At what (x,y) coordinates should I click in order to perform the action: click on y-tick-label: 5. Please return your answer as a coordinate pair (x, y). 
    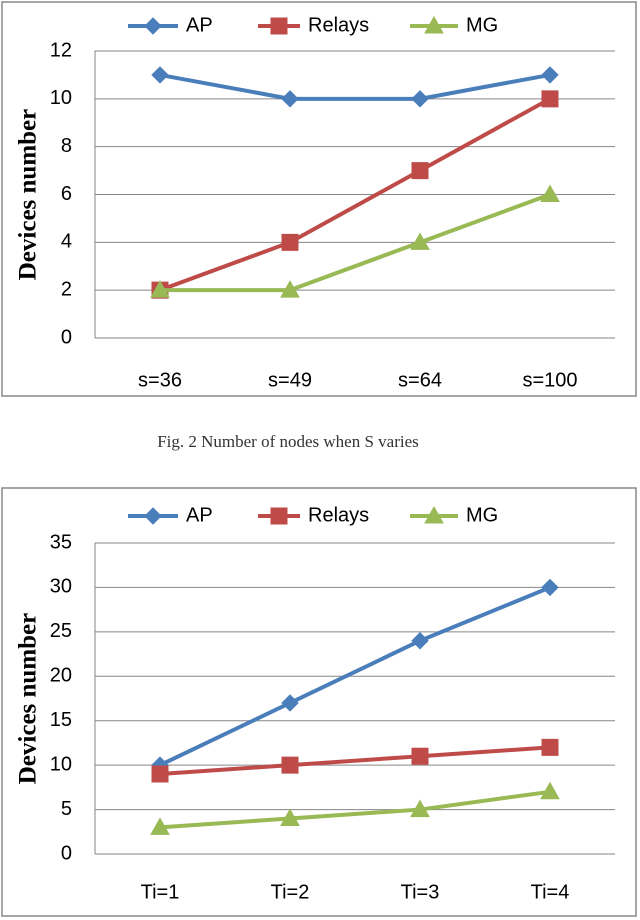
    Looking at the image, I should click on (66, 809).